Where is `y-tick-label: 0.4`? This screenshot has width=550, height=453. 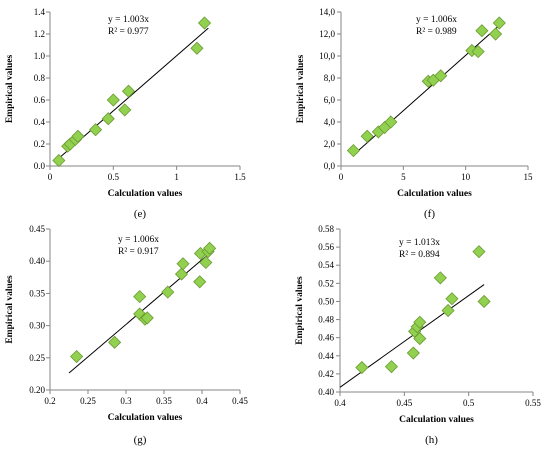 y-tick-label: 0.4 is located at coordinates (40, 122).